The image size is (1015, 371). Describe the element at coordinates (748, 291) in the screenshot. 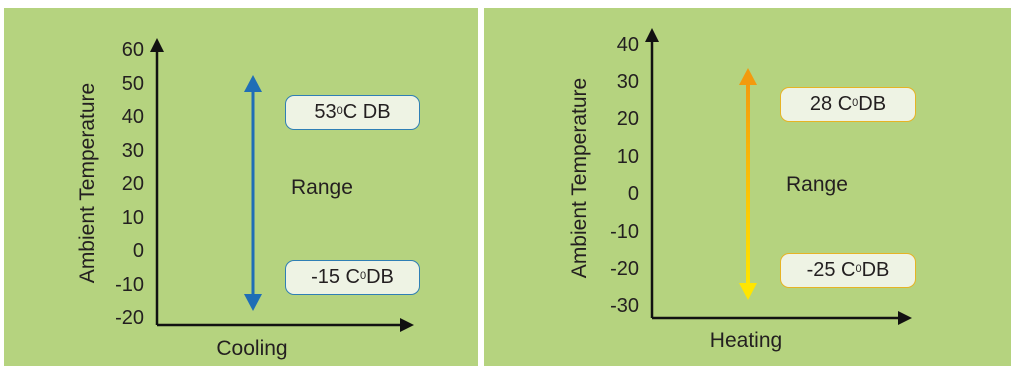

I see `heating-range-arrowhead-down` at that location.